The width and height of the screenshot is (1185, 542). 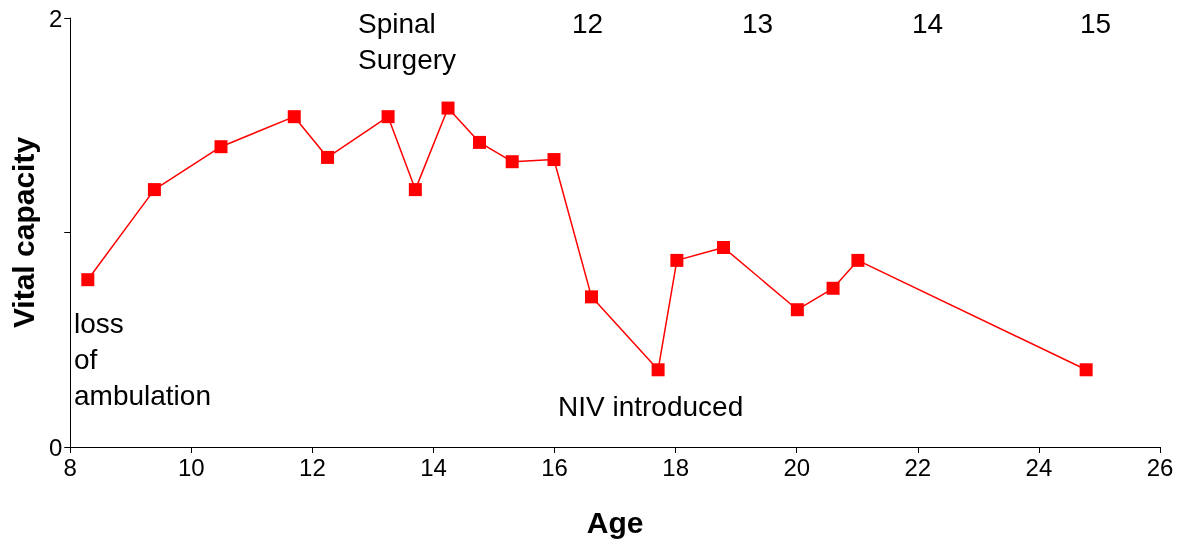 What do you see at coordinates (1160, 467) in the screenshot?
I see `x-tick-label: 26` at bounding box center [1160, 467].